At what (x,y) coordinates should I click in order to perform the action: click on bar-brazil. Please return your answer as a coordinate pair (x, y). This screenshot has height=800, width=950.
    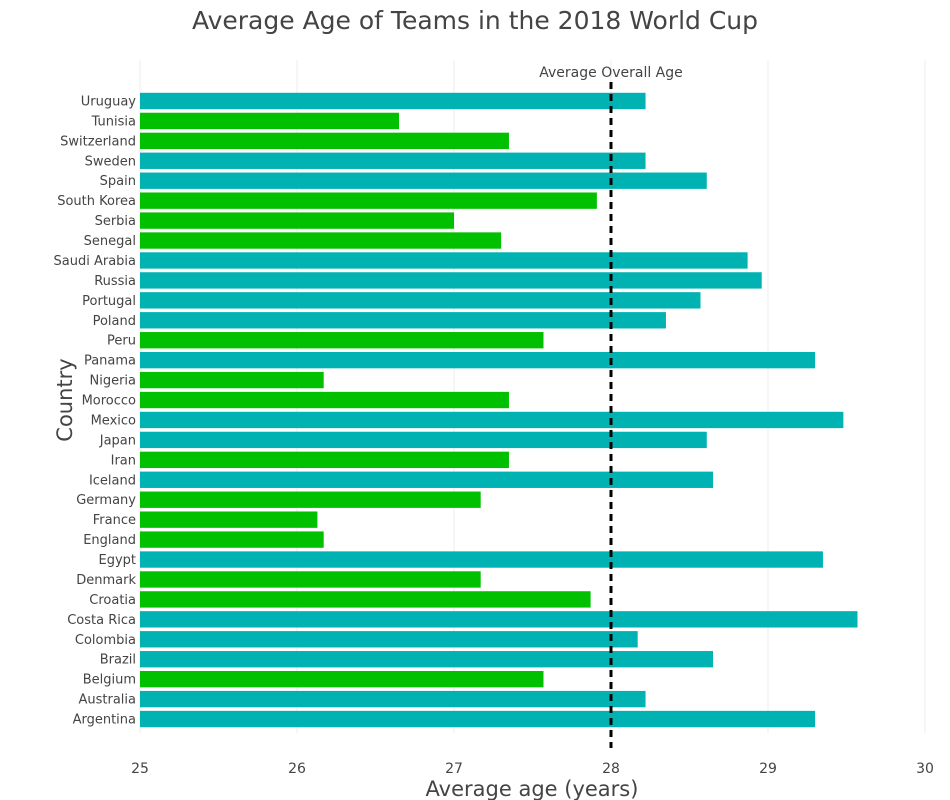
    Looking at the image, I should click on (427, 659).